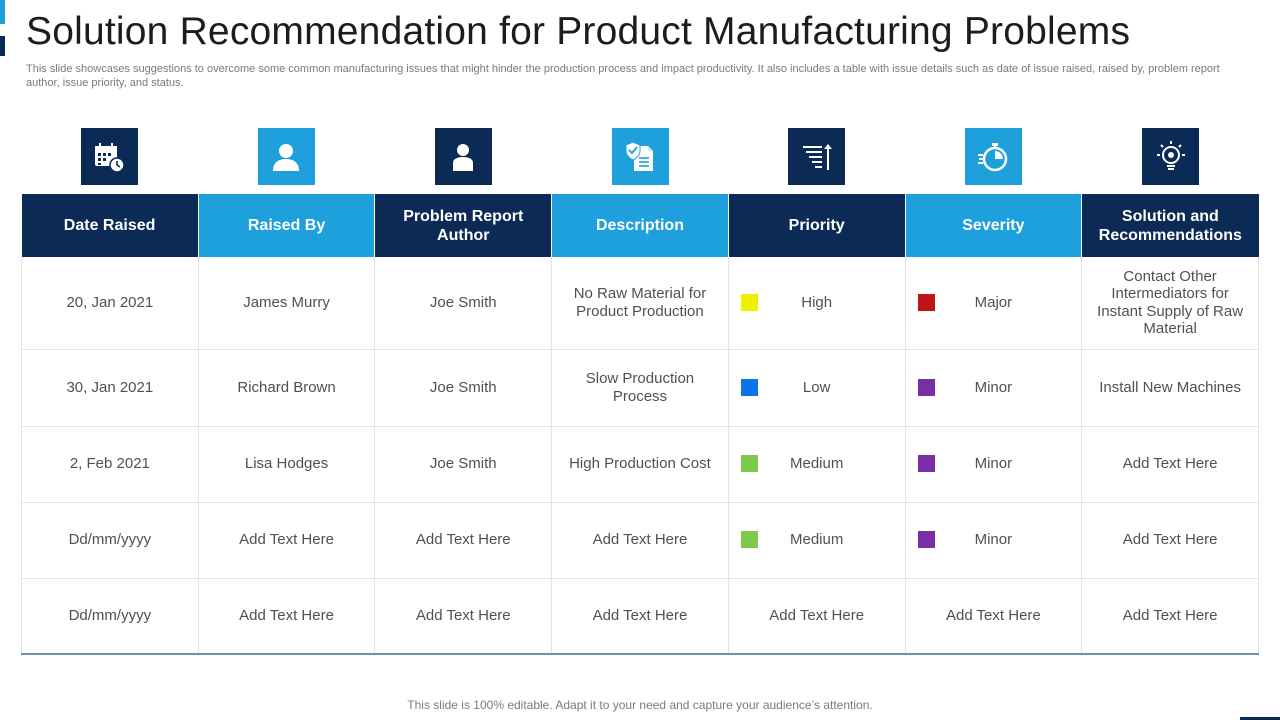 The height and width of the screenshot is (720, 1280). I want to click on priority-label: Low, so click(816, 387).